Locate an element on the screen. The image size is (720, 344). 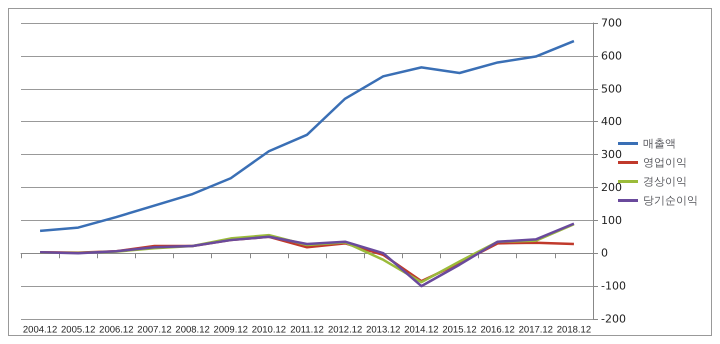
legend-label: 매출액 is located at coordinates (659, 143).